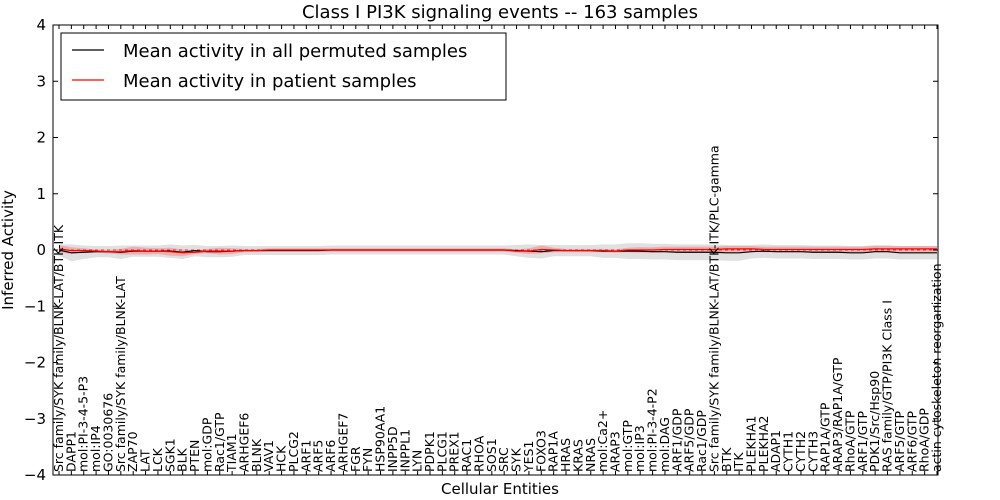  What do you see at coordinates (41, 250) in the screenshot?
I see `y-tick-label: 0` at bounding box center [41, 250].